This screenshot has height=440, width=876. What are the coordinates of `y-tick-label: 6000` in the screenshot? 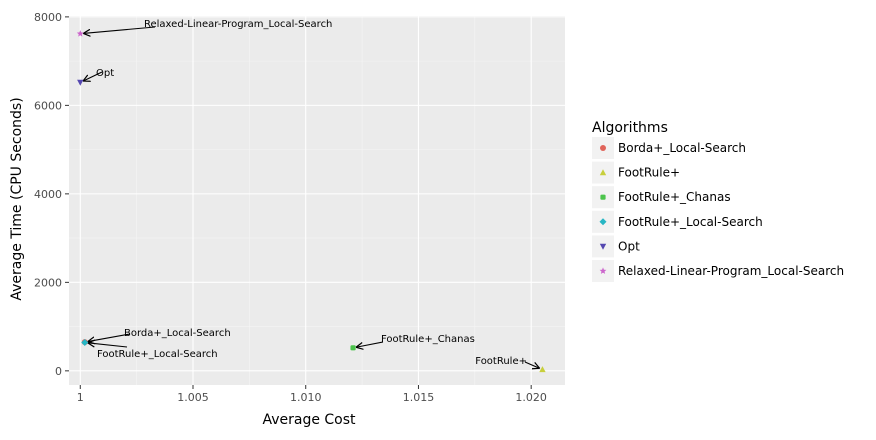 It's located at (48, 105).